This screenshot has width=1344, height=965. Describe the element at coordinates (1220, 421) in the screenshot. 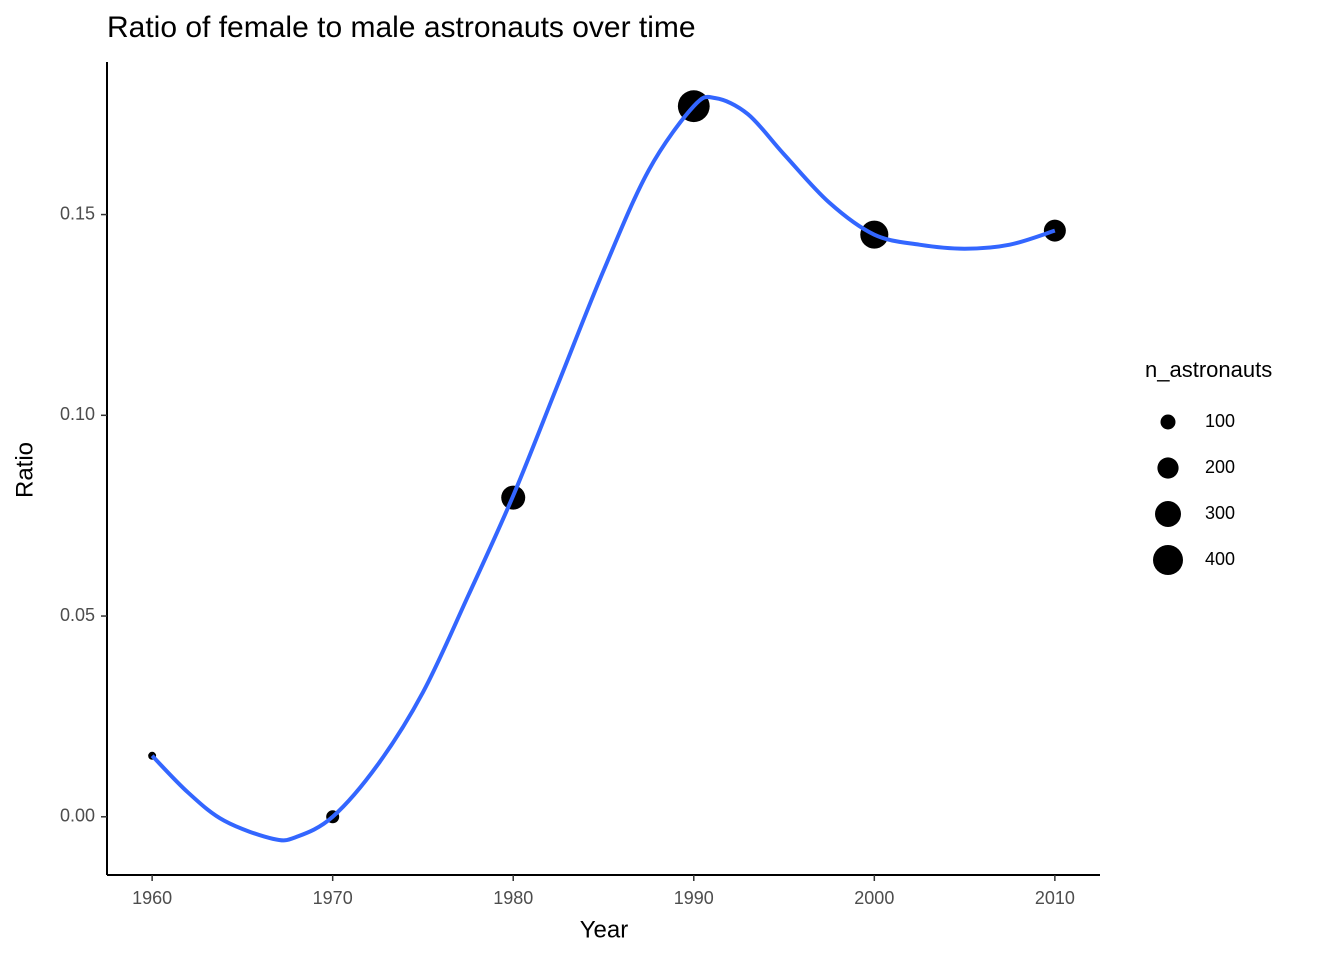

I see `legend-label: 100` at that location.